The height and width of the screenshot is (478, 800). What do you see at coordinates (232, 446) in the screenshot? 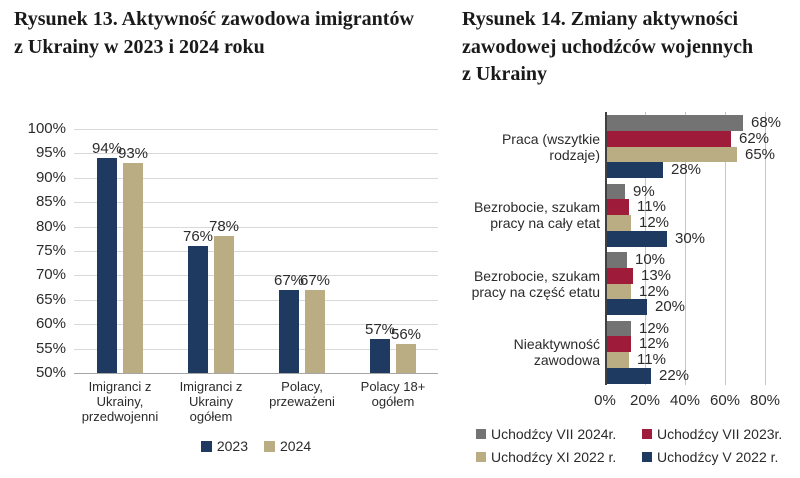
I see `legend-label: 2023` at bounding box center [232, 446].